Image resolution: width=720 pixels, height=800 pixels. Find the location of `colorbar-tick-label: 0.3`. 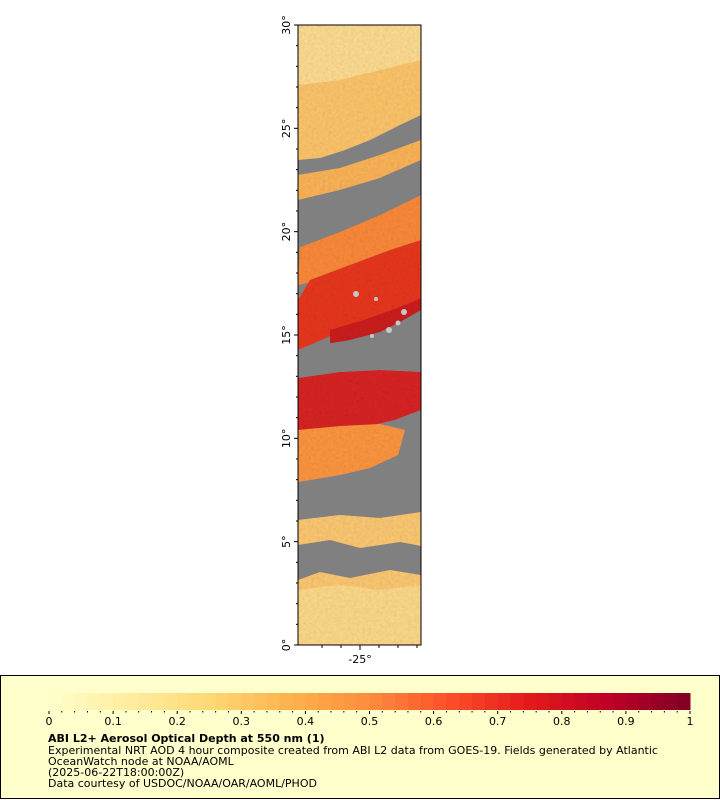

colorbar-tick-label: 0.3 is located at coordinates (242, 721).